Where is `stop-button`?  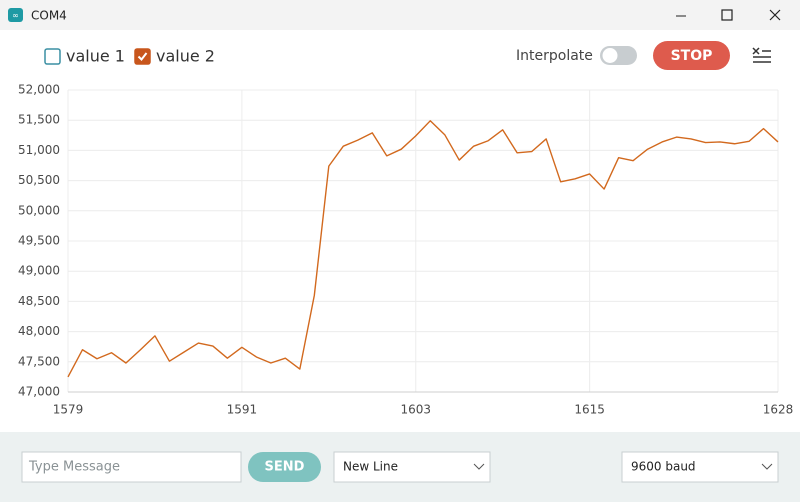 stop-button is located at coordinates (691, 55).